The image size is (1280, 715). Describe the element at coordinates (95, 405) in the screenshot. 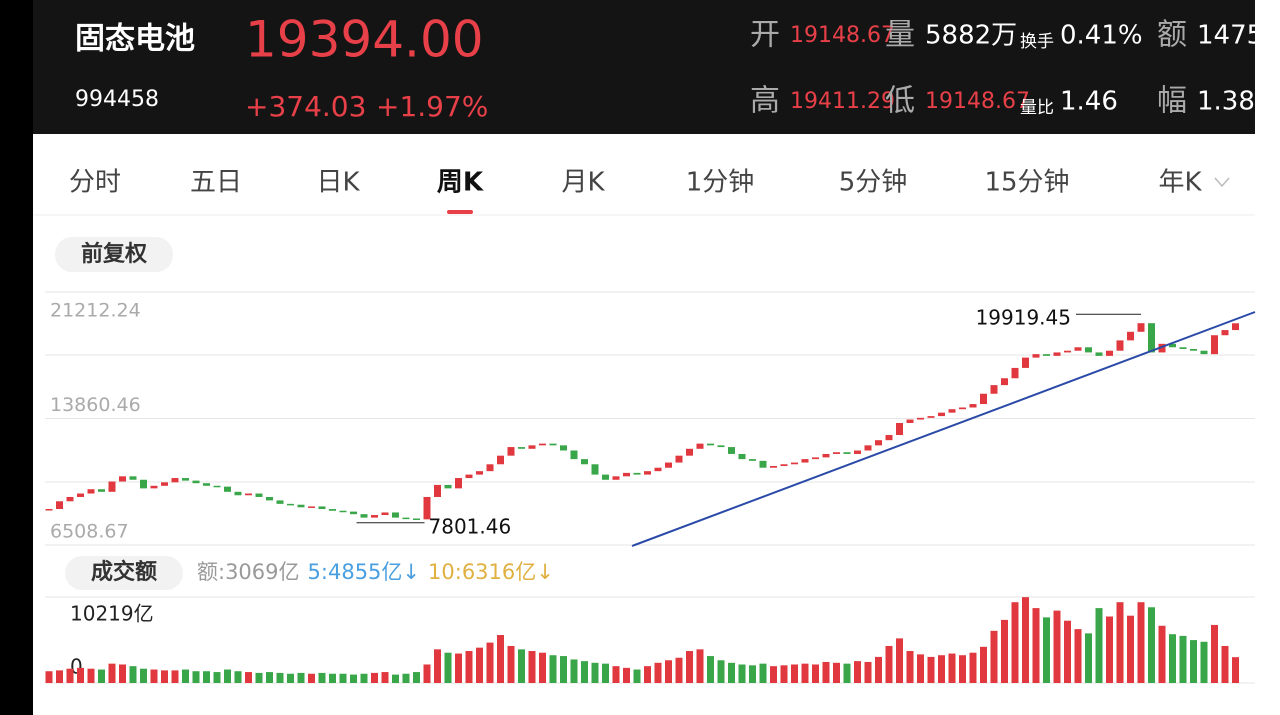

I see `y-tick-label: 13860.46` at that location.